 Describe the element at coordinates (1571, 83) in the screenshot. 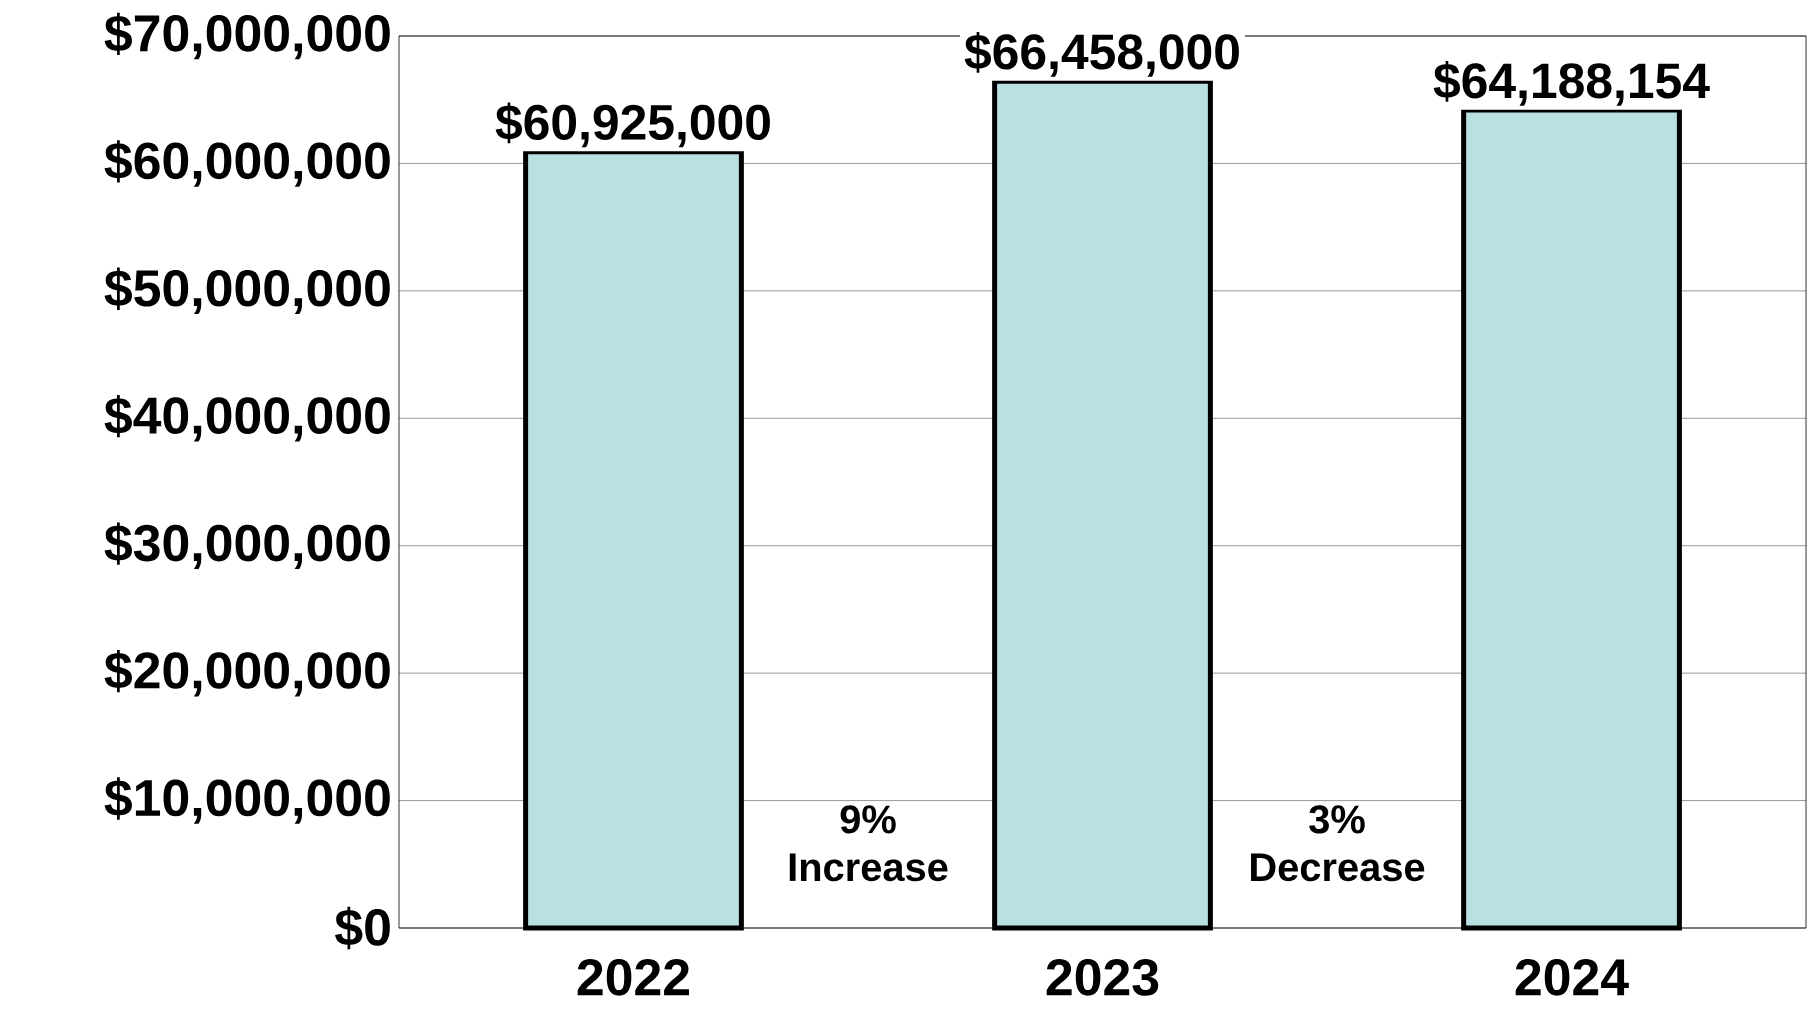

I see `data-label: $64,188,154` at that location.